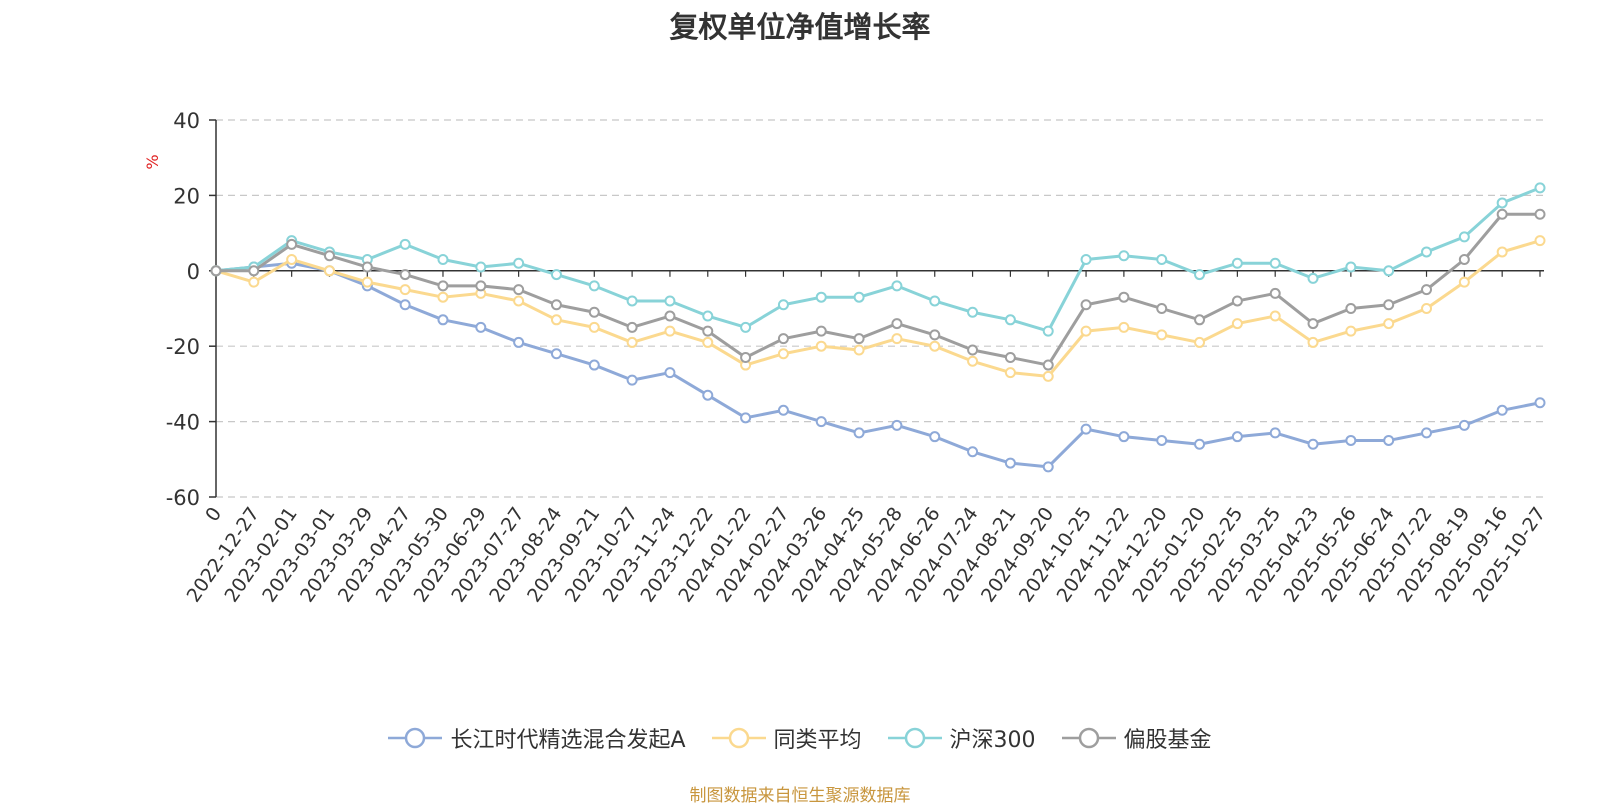 Image resolution: width=1600 pixels, height=806 pixels. What do you see at coordinates (183, 347) in the screenshot?
I see `y-tick-label: -20` at bounding box center [183, 347].